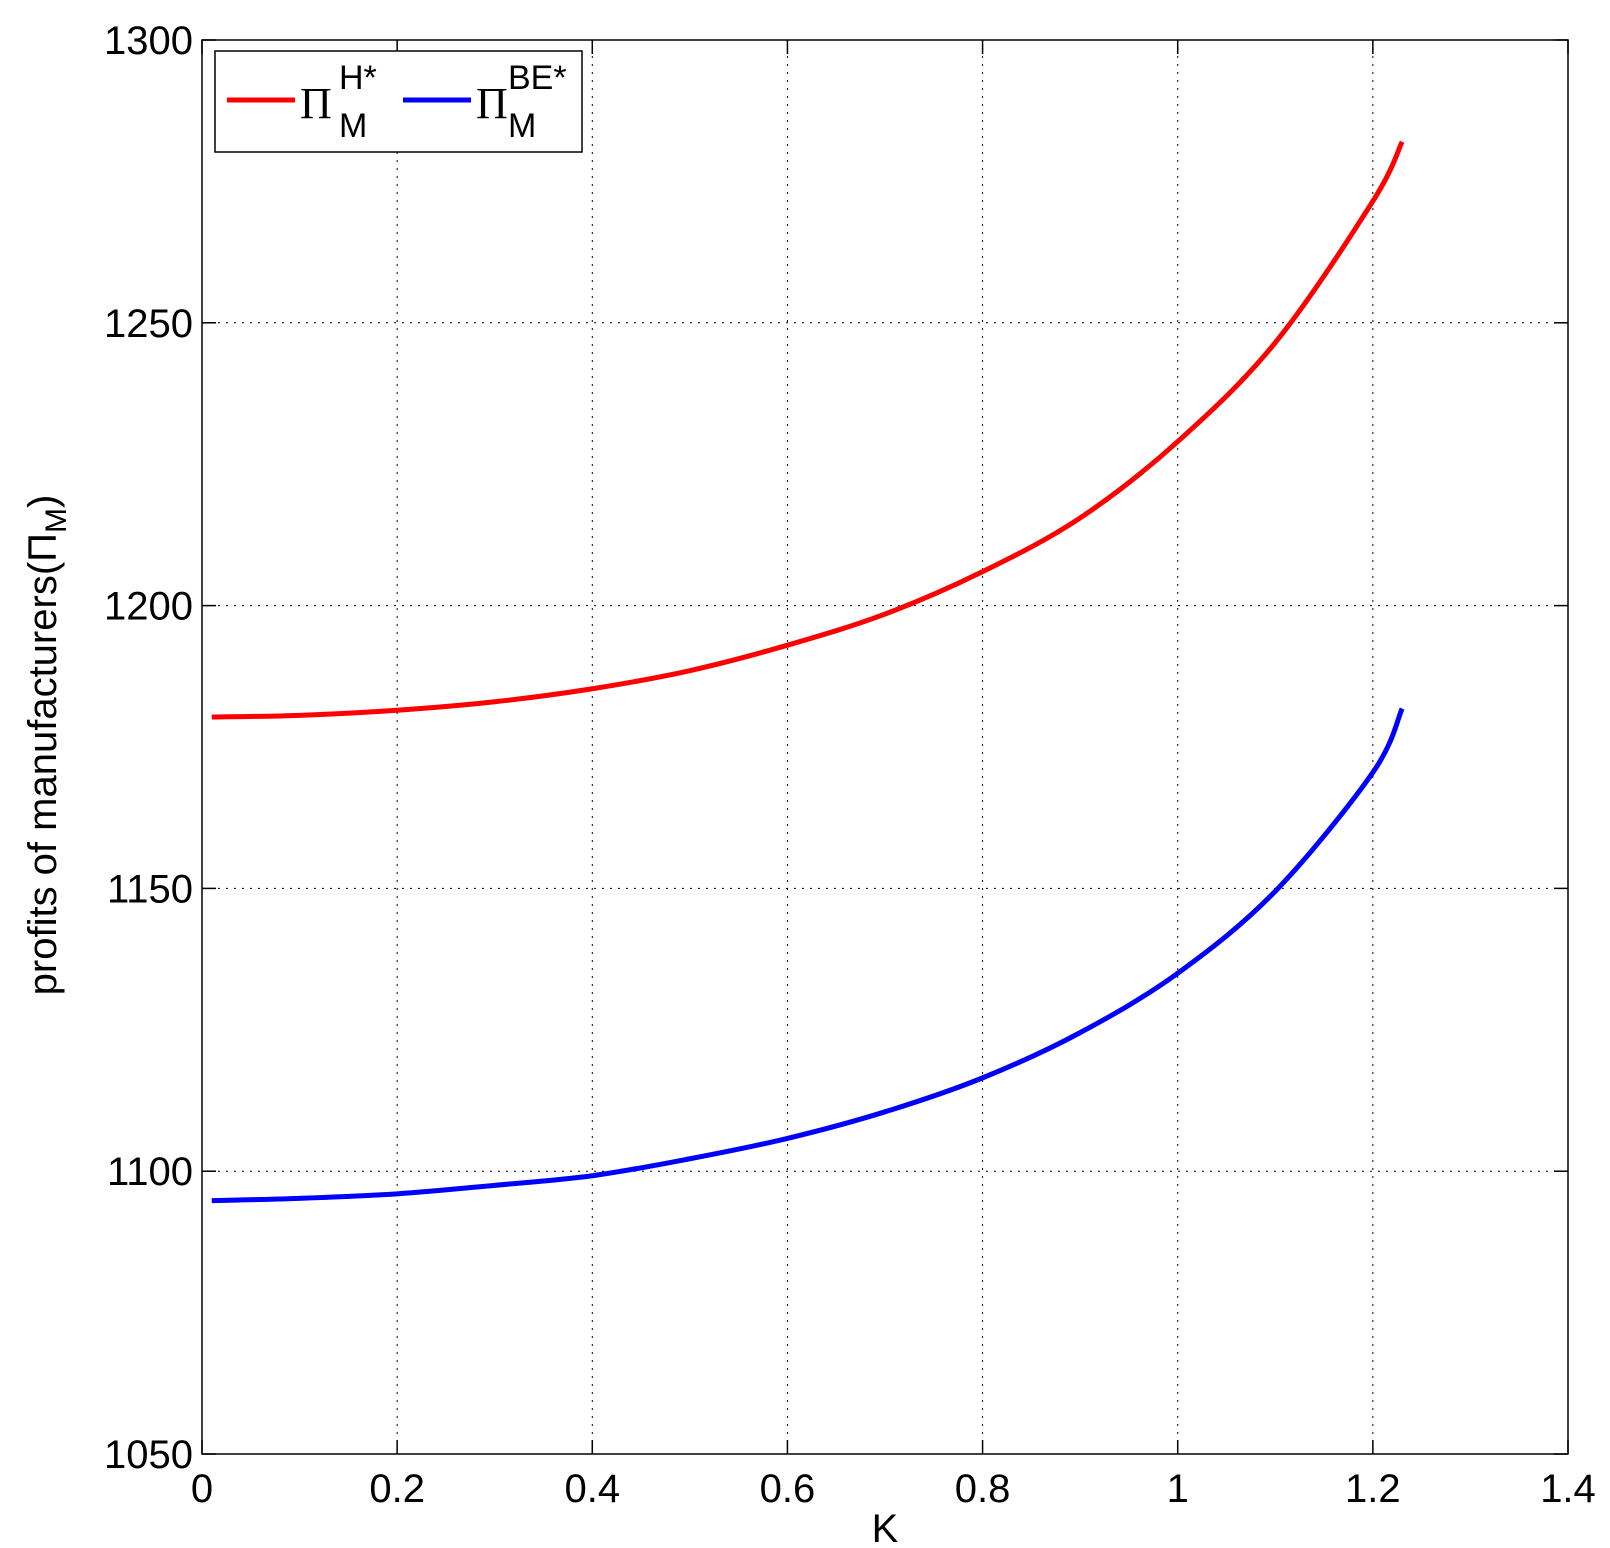 Image resolution: width=1610 pixels, height=1548 pixels. What do you see at coordinates (537, 78) in the screenshot?
I see `legend-label-1-sup: BE*` at bounding box center [537, 78].